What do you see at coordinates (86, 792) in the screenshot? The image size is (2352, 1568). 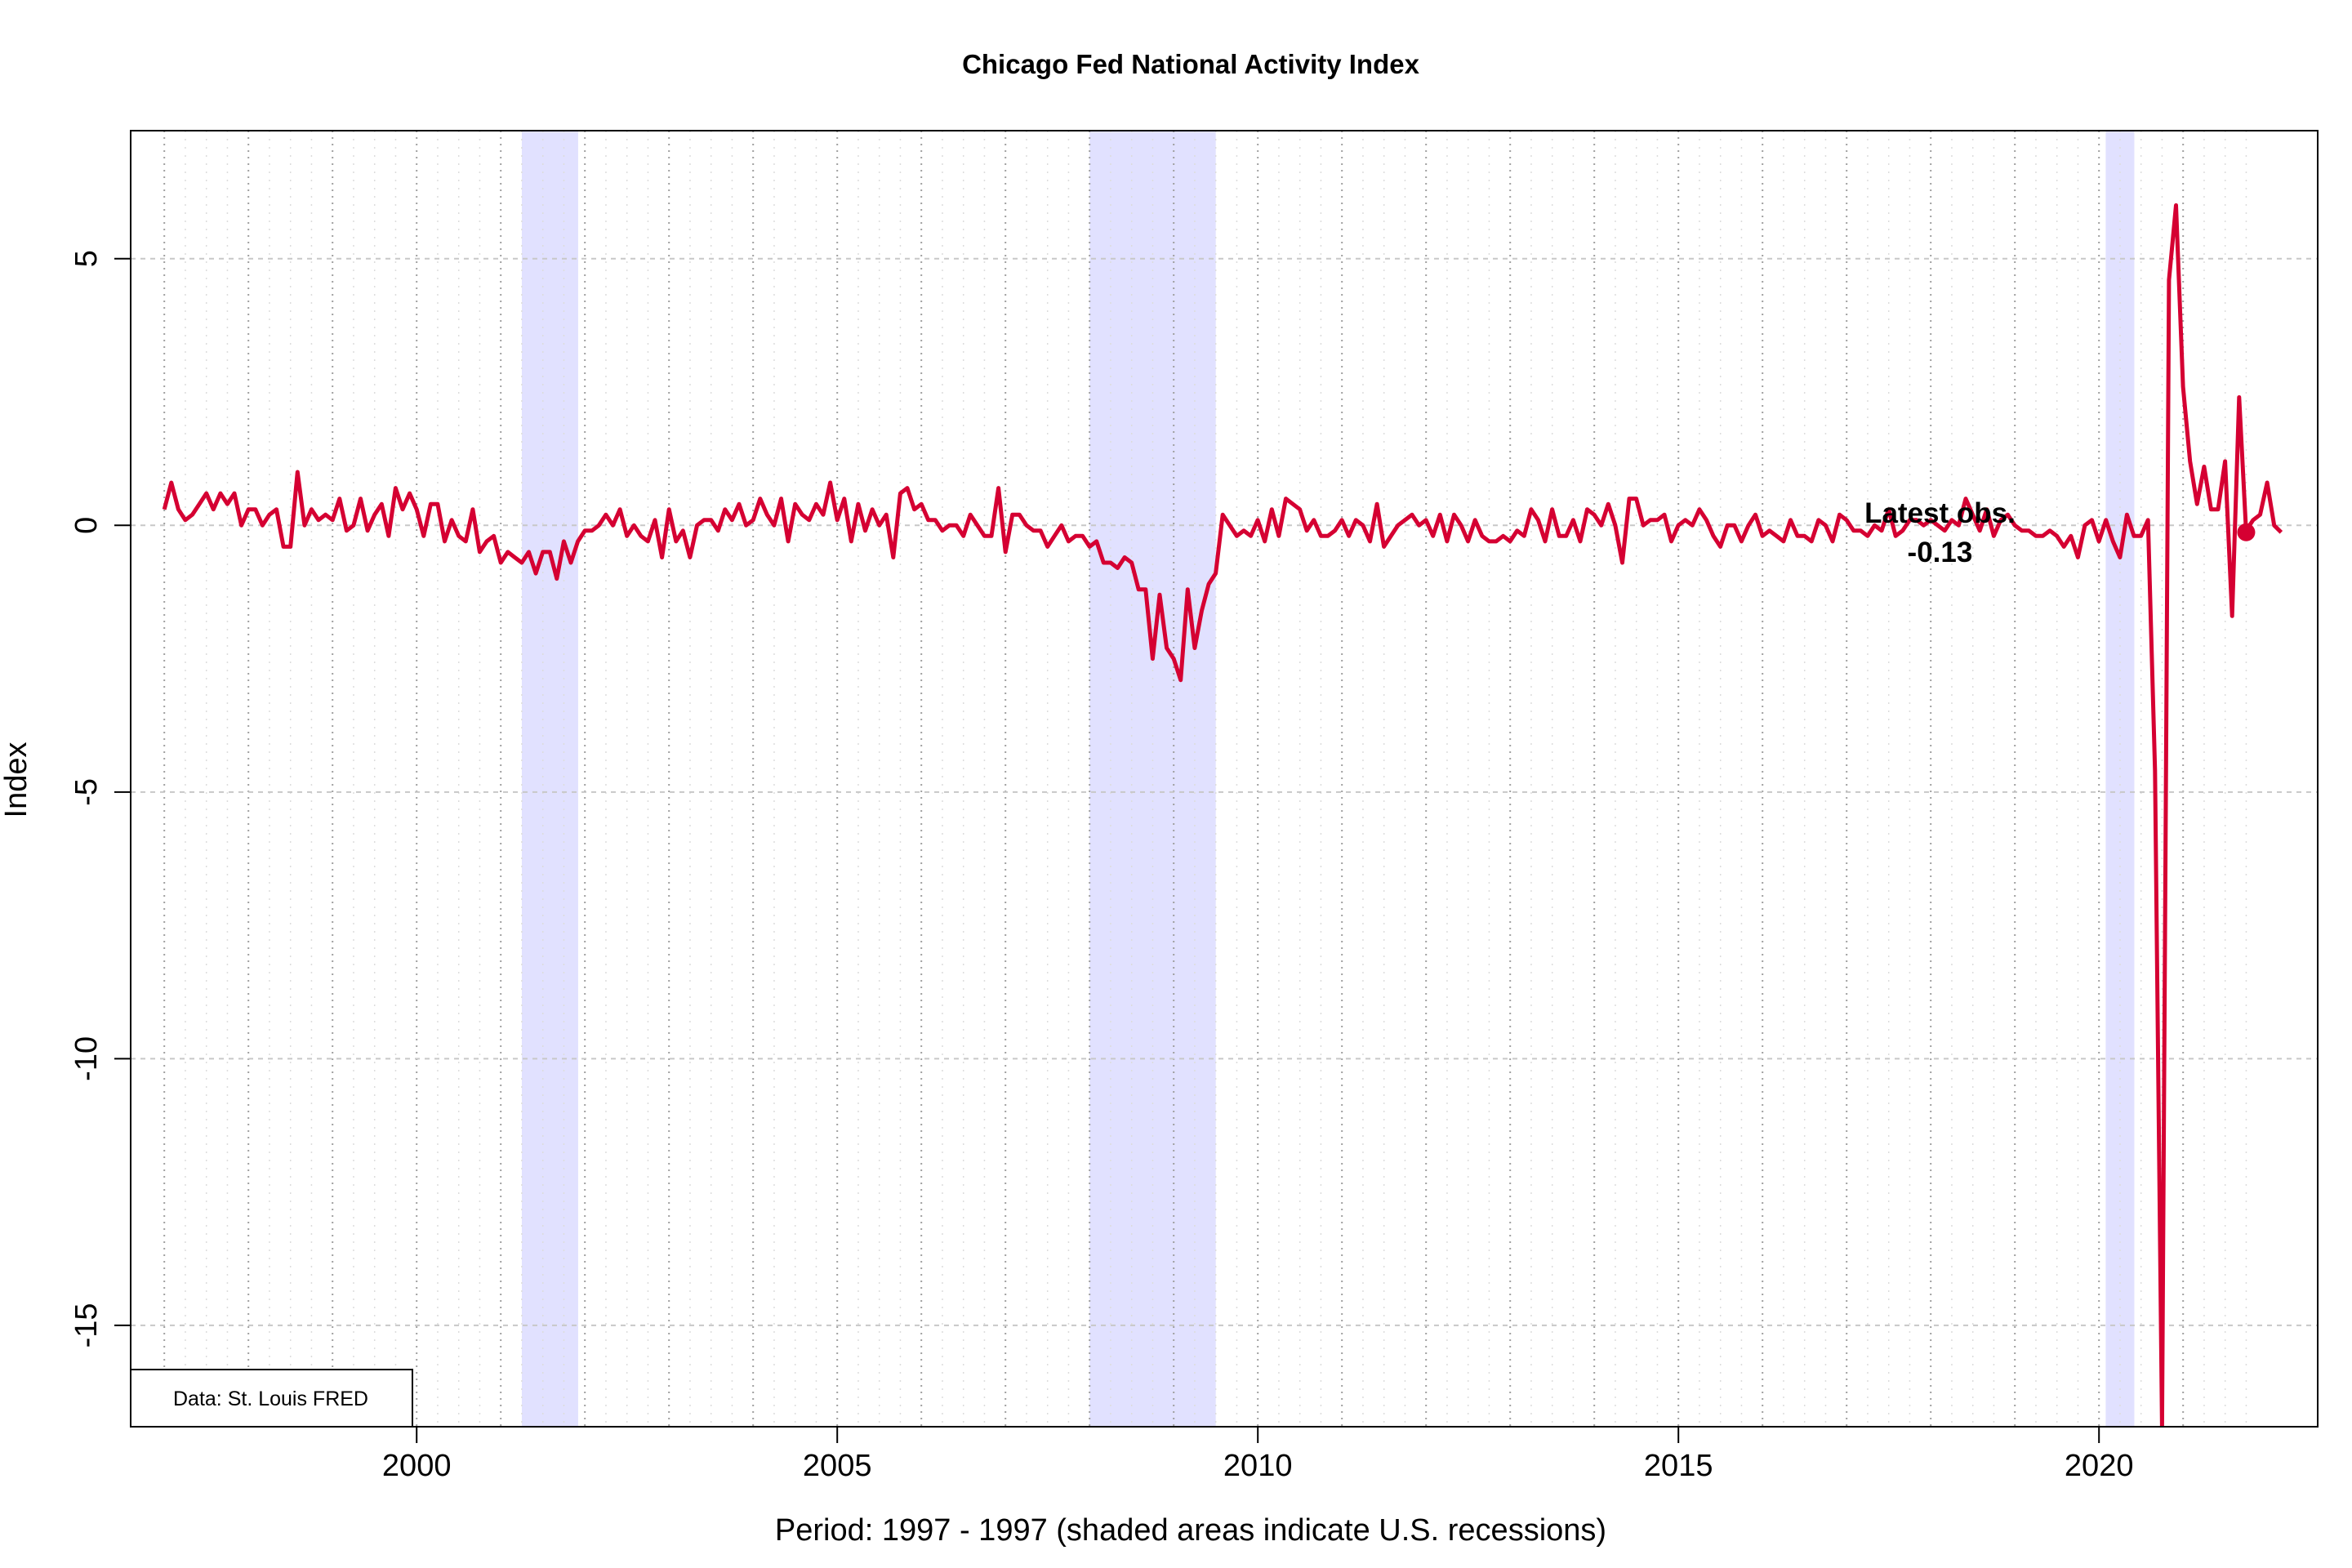 I see `y-tick-label: -5` at bounding box center [86, 792].